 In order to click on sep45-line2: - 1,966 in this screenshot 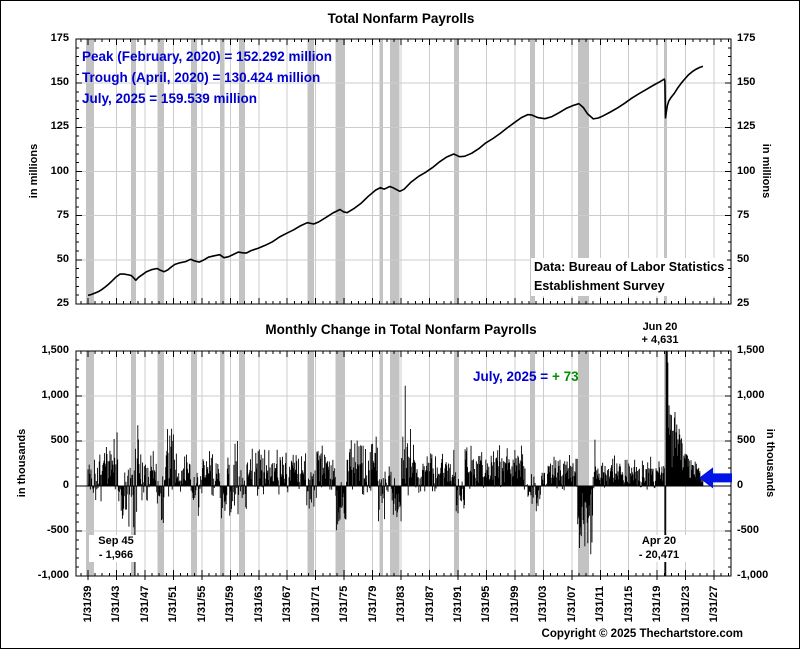, I will do `click(116, 554)`.